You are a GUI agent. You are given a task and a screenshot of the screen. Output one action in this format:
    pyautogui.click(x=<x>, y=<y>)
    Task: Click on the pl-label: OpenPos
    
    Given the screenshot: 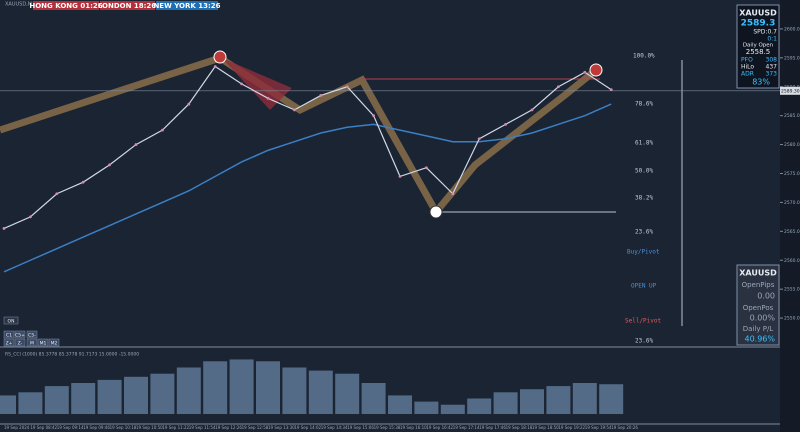 What is the action you would take?
    pyautogui.click(x=758, y=308)
    